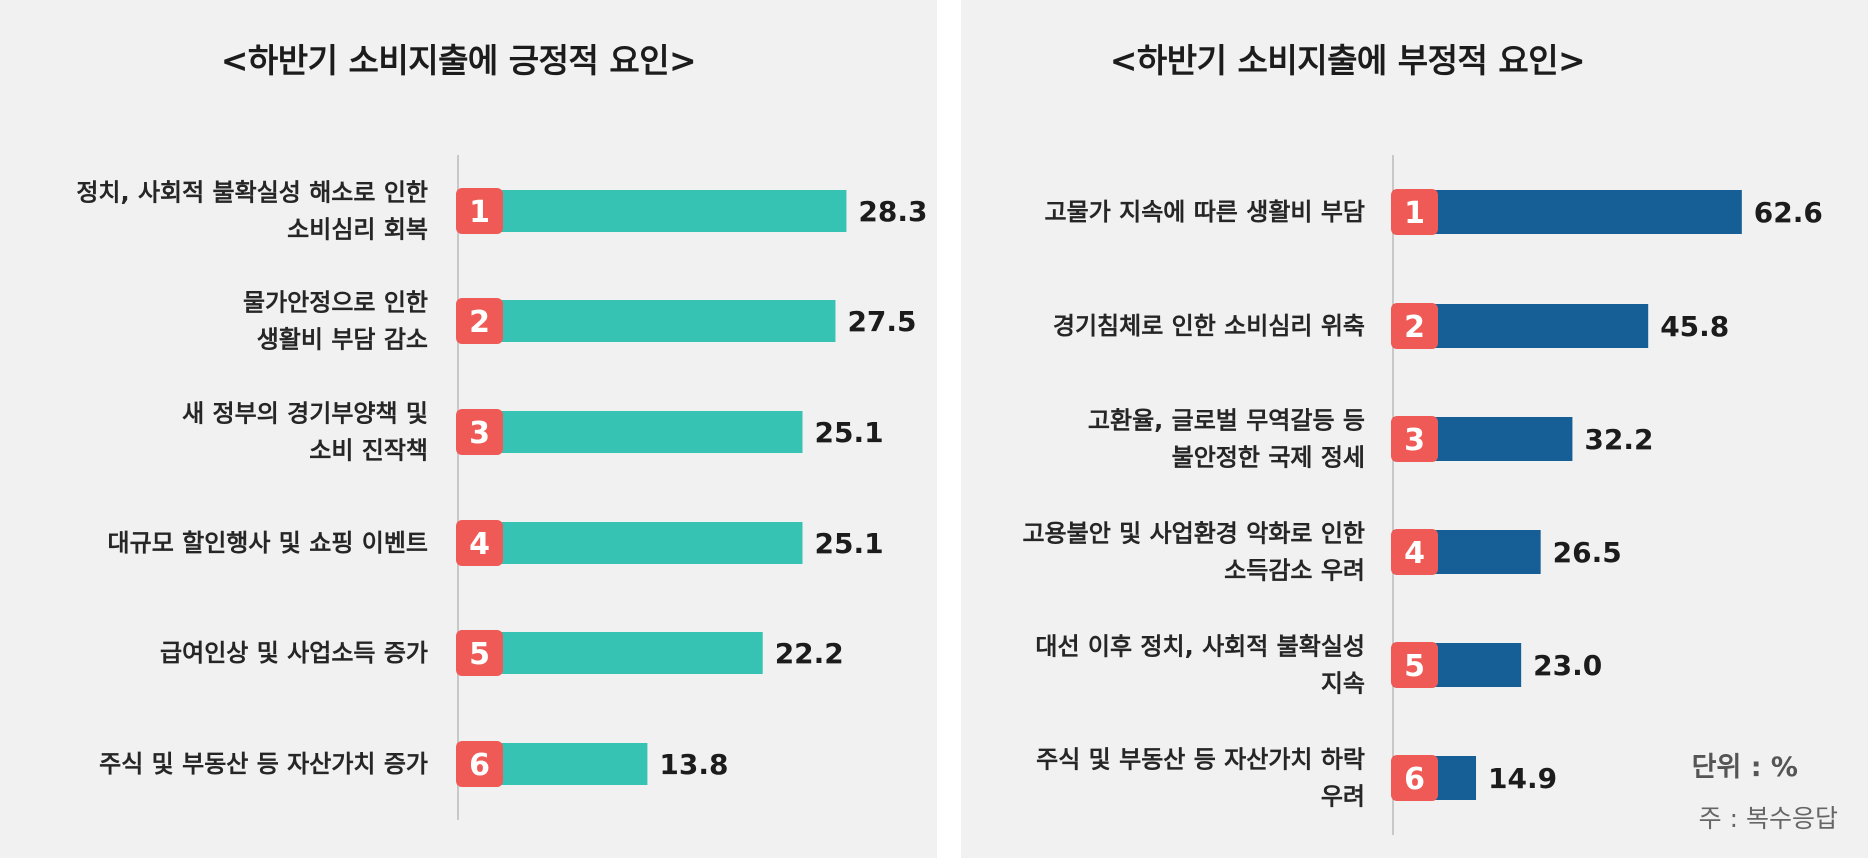  Describe the element at coordinates (1768, 818) in the screenshot. I see `footnote: 주 : 복수응답` at that location.